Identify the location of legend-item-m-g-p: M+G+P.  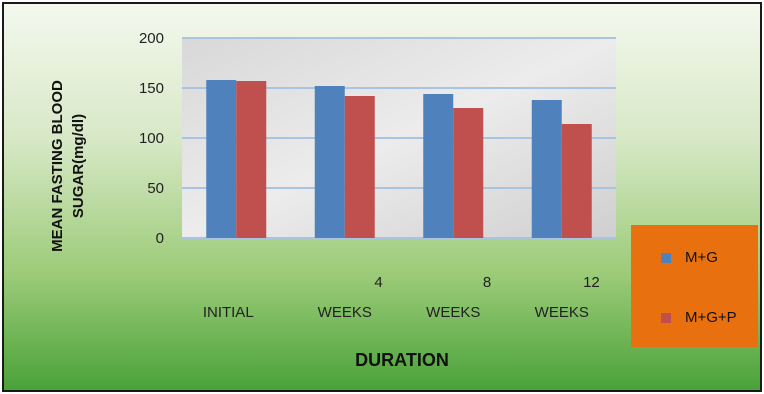
(699, 317).